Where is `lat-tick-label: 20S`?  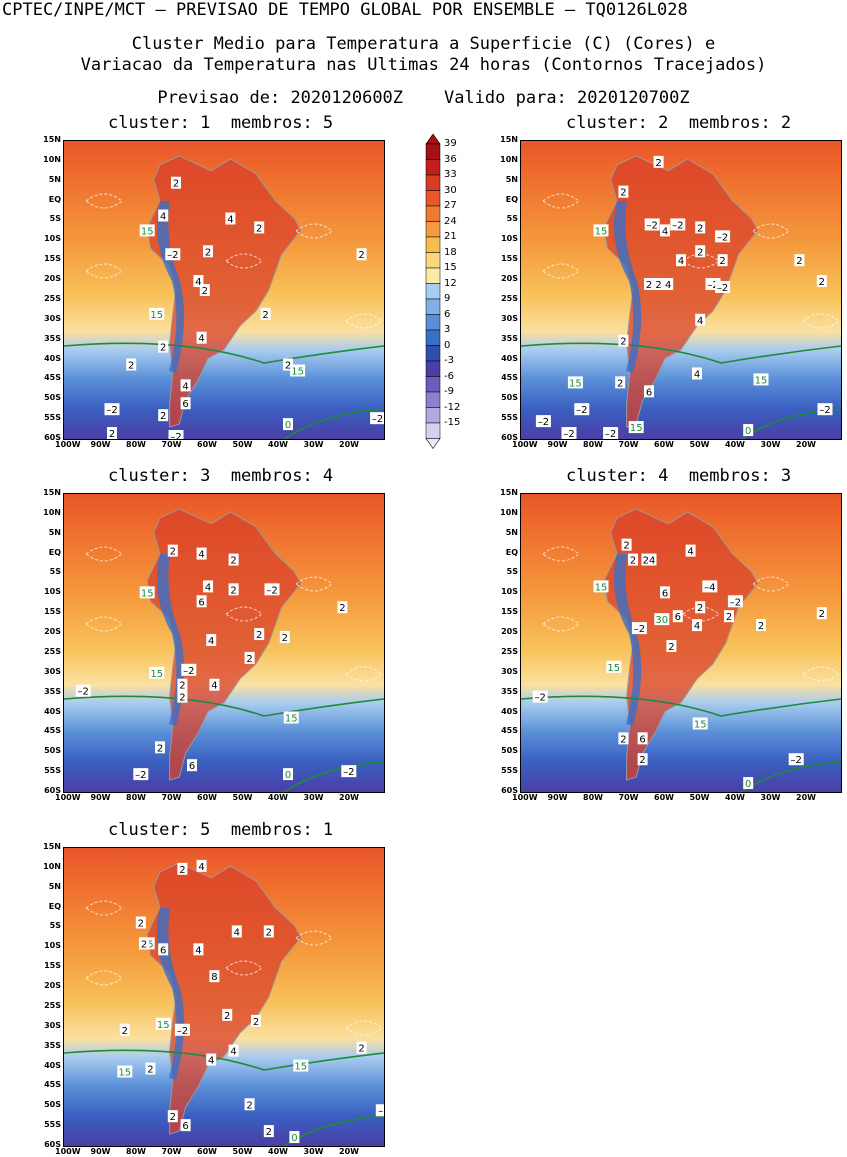 lat-tick-label: 20S is located at coordinates (509, 279).